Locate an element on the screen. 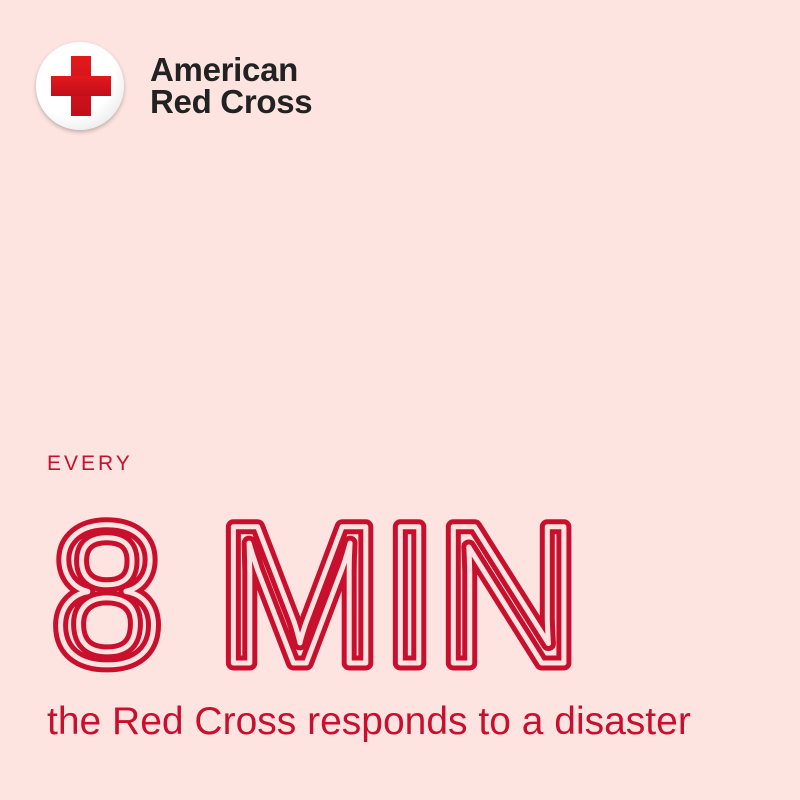 The height and width of the screenshot is (800, 800). red-cross-logo: American Red Cross is located at coordinates (174, 86).